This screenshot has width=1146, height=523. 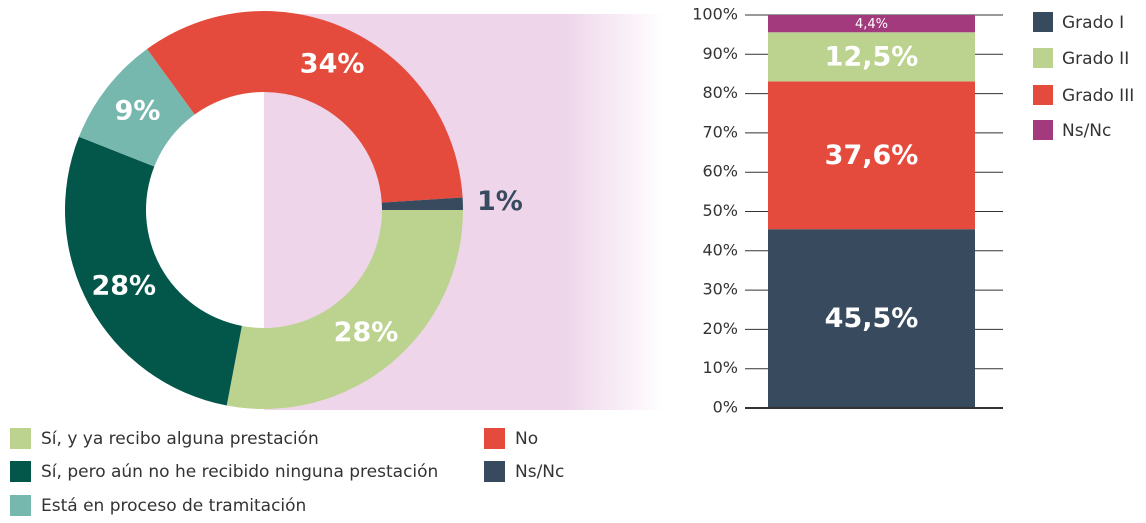 I want to click on bar-label: 12,5%, so click(x=872, y=56).